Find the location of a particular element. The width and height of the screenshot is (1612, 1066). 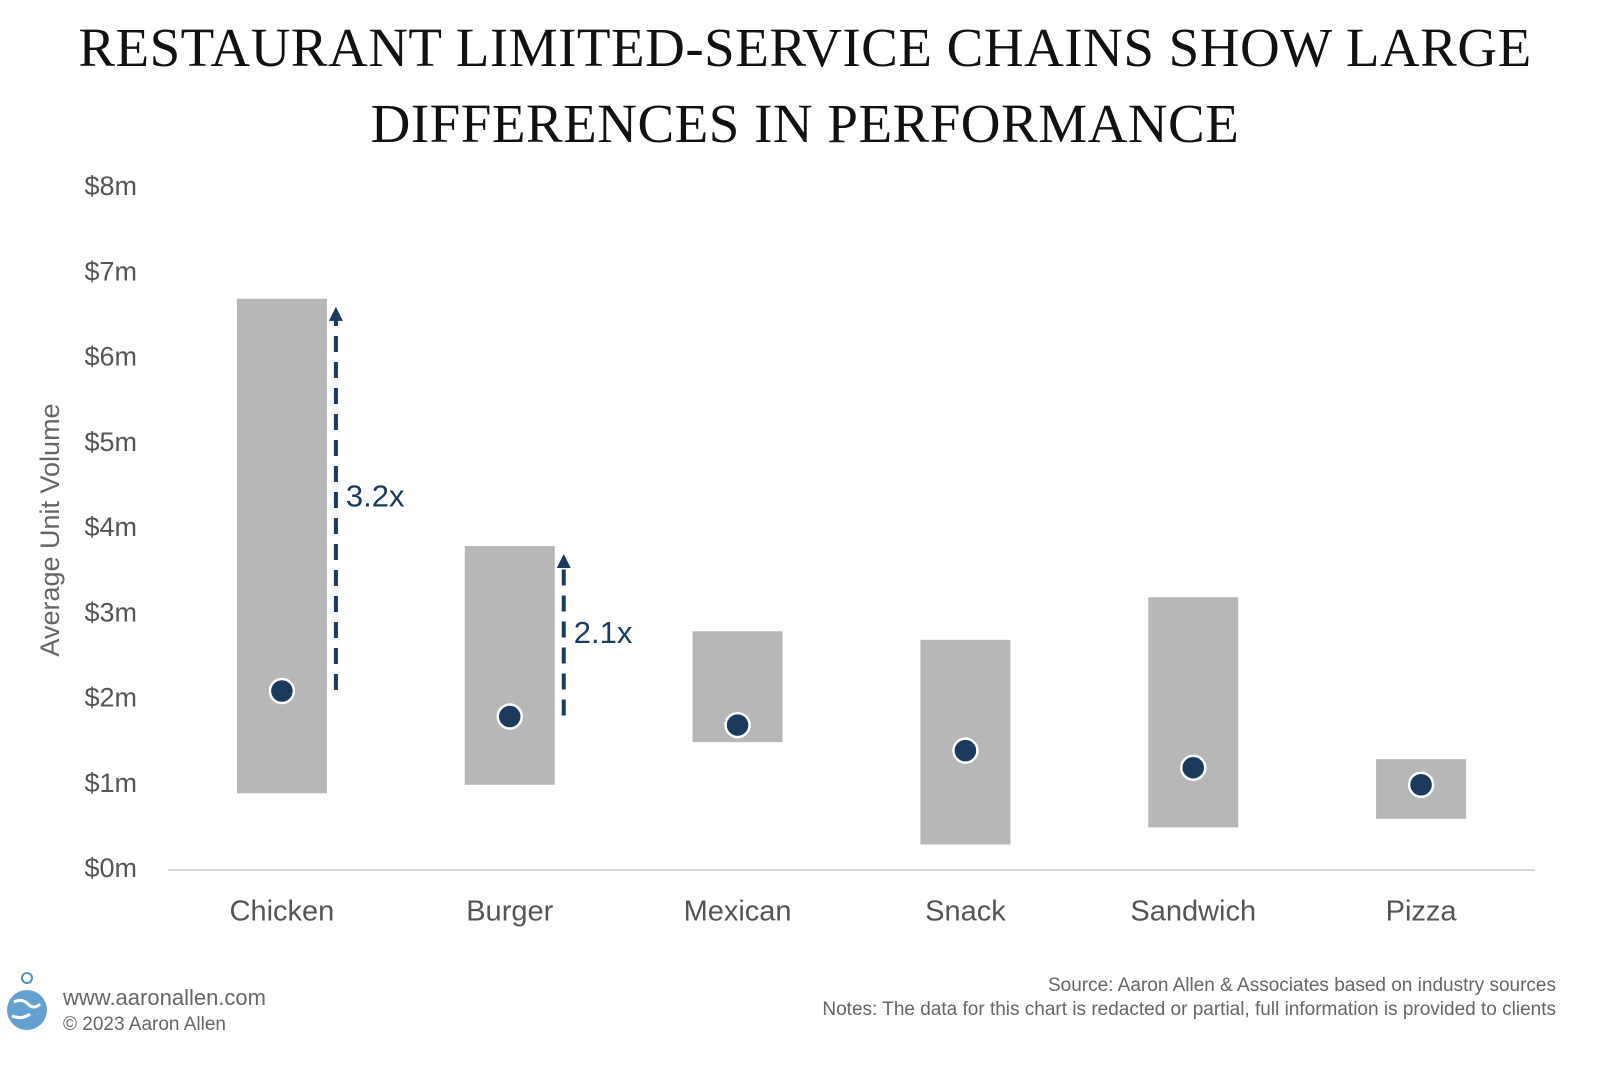

annotation: 2.1x is located at coordinates (603, 632).